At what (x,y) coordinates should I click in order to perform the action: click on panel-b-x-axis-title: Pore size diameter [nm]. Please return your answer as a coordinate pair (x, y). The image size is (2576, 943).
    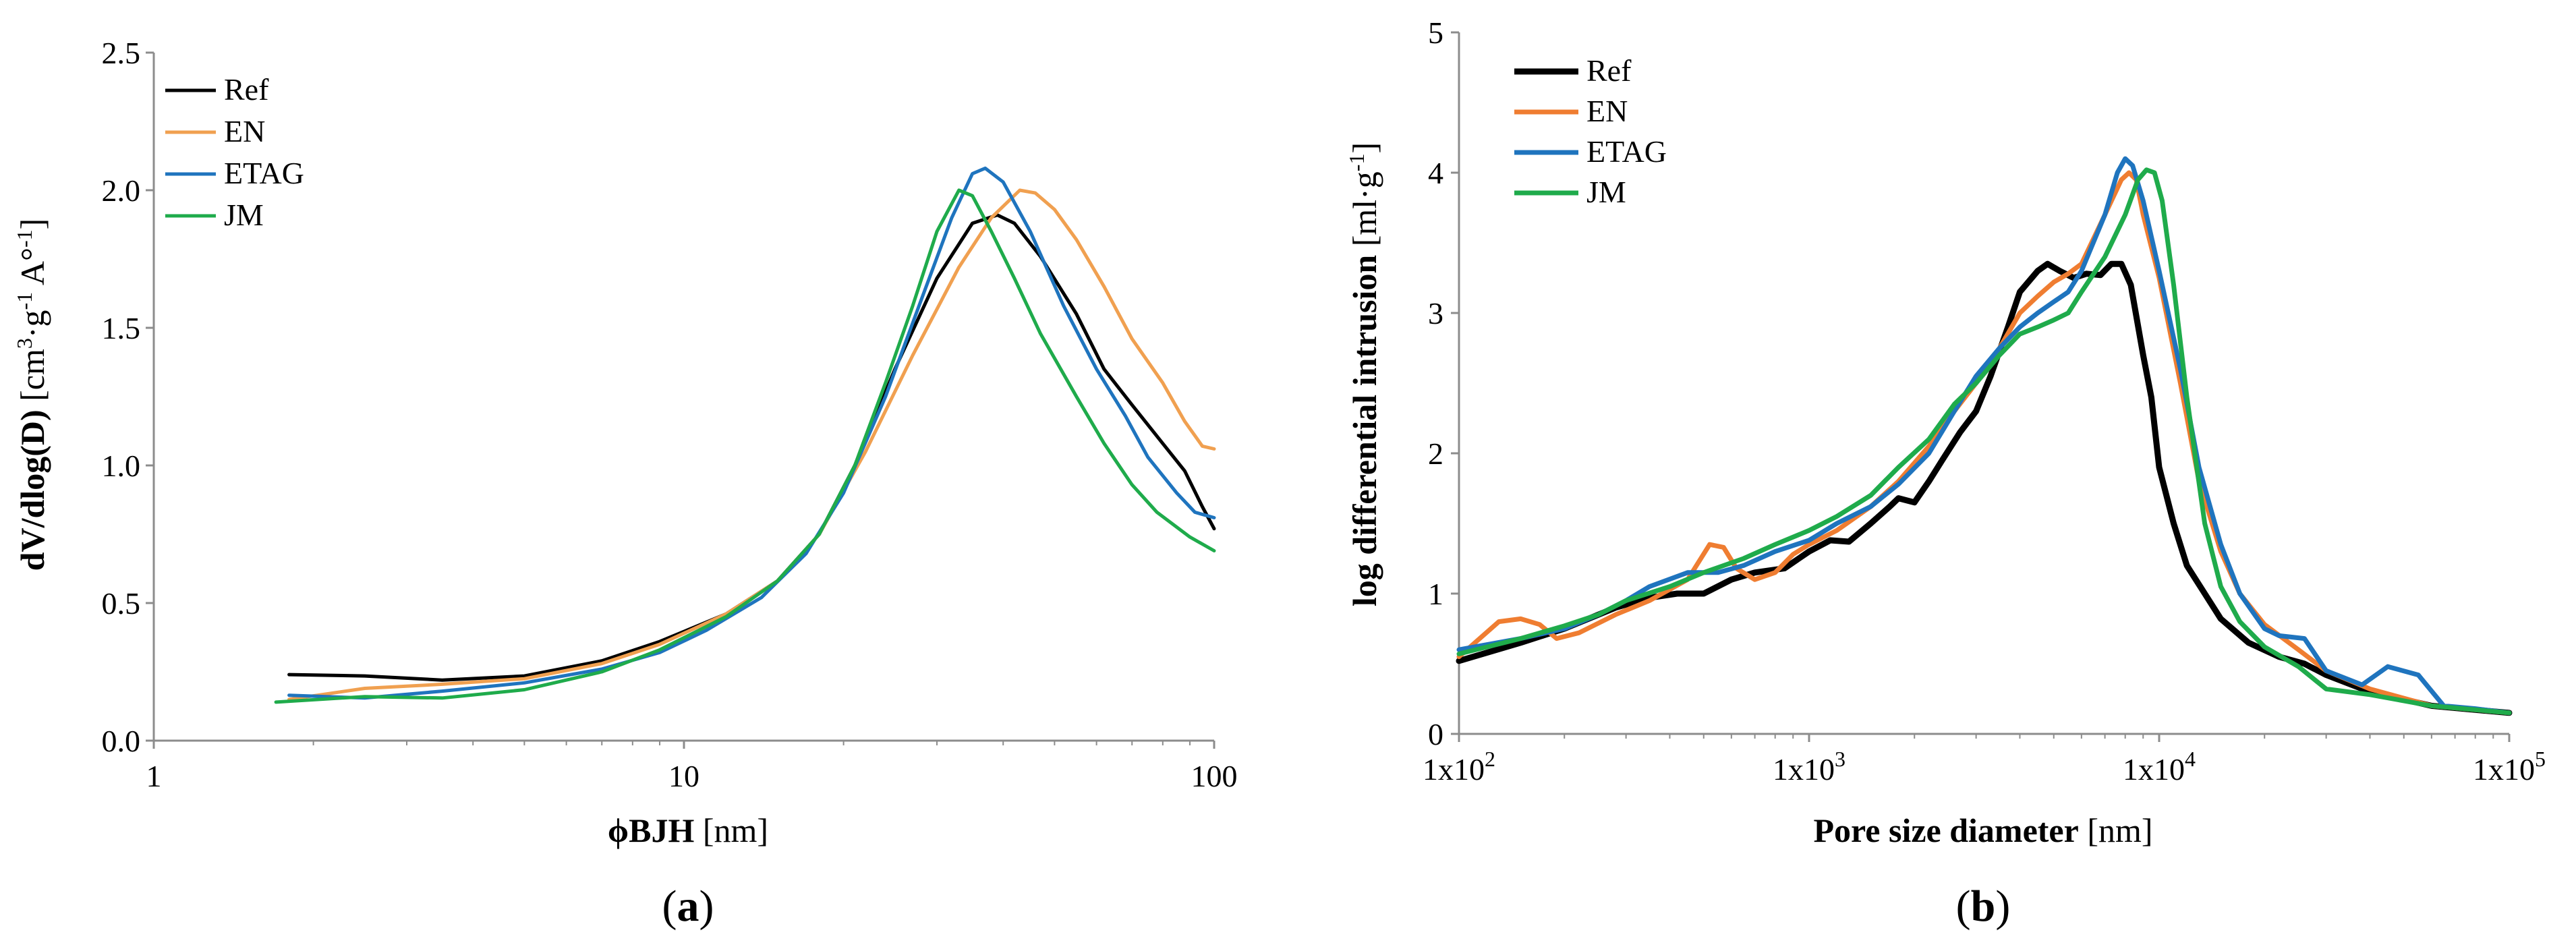
    Looking at the image, I should click on (1982, 830).